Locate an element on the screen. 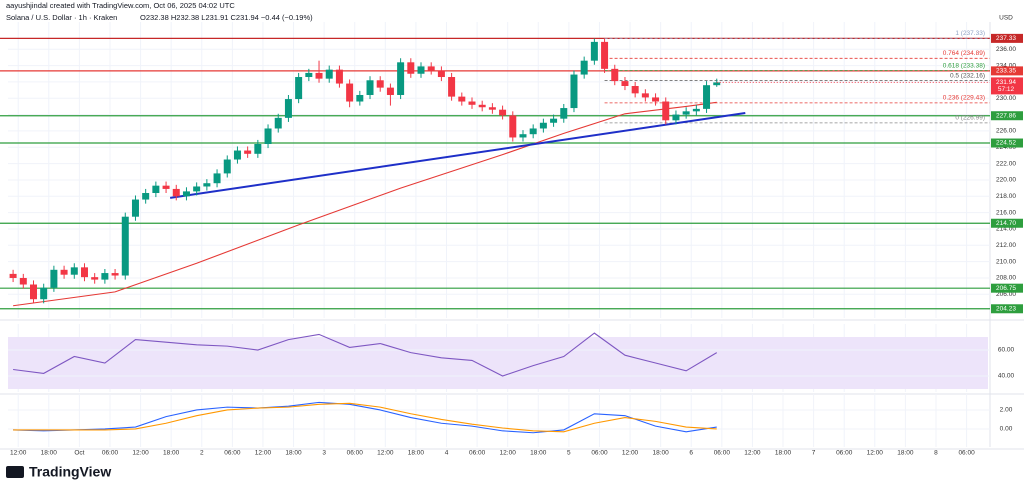 Image resolution: width=1024 pixels, height=493 pixels. rsi-band is located at coordinates (498, 363).